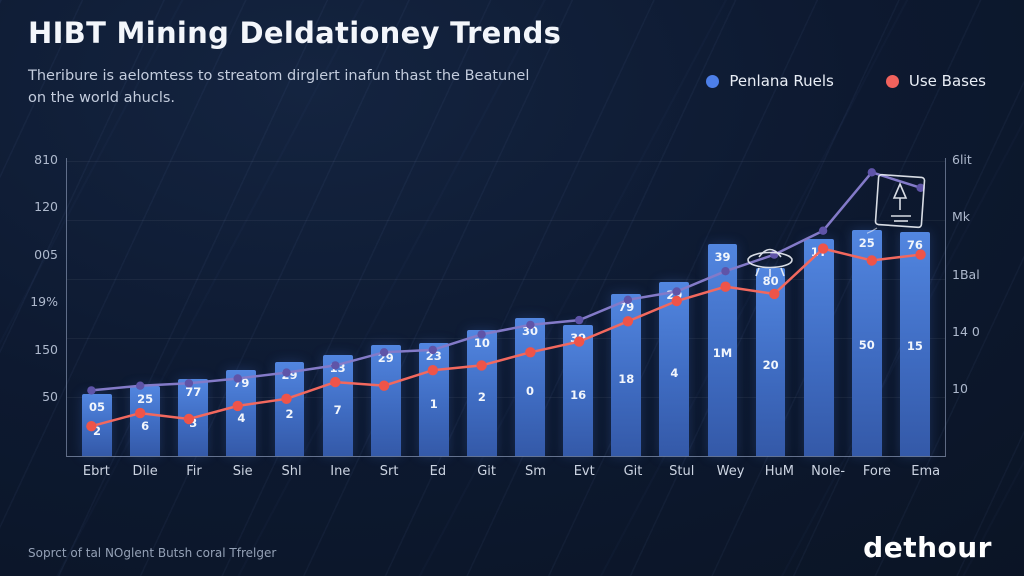  Describe the element at coordinates (337, 367) in the screenshot. I see `bar-value-label: 13` at that location.